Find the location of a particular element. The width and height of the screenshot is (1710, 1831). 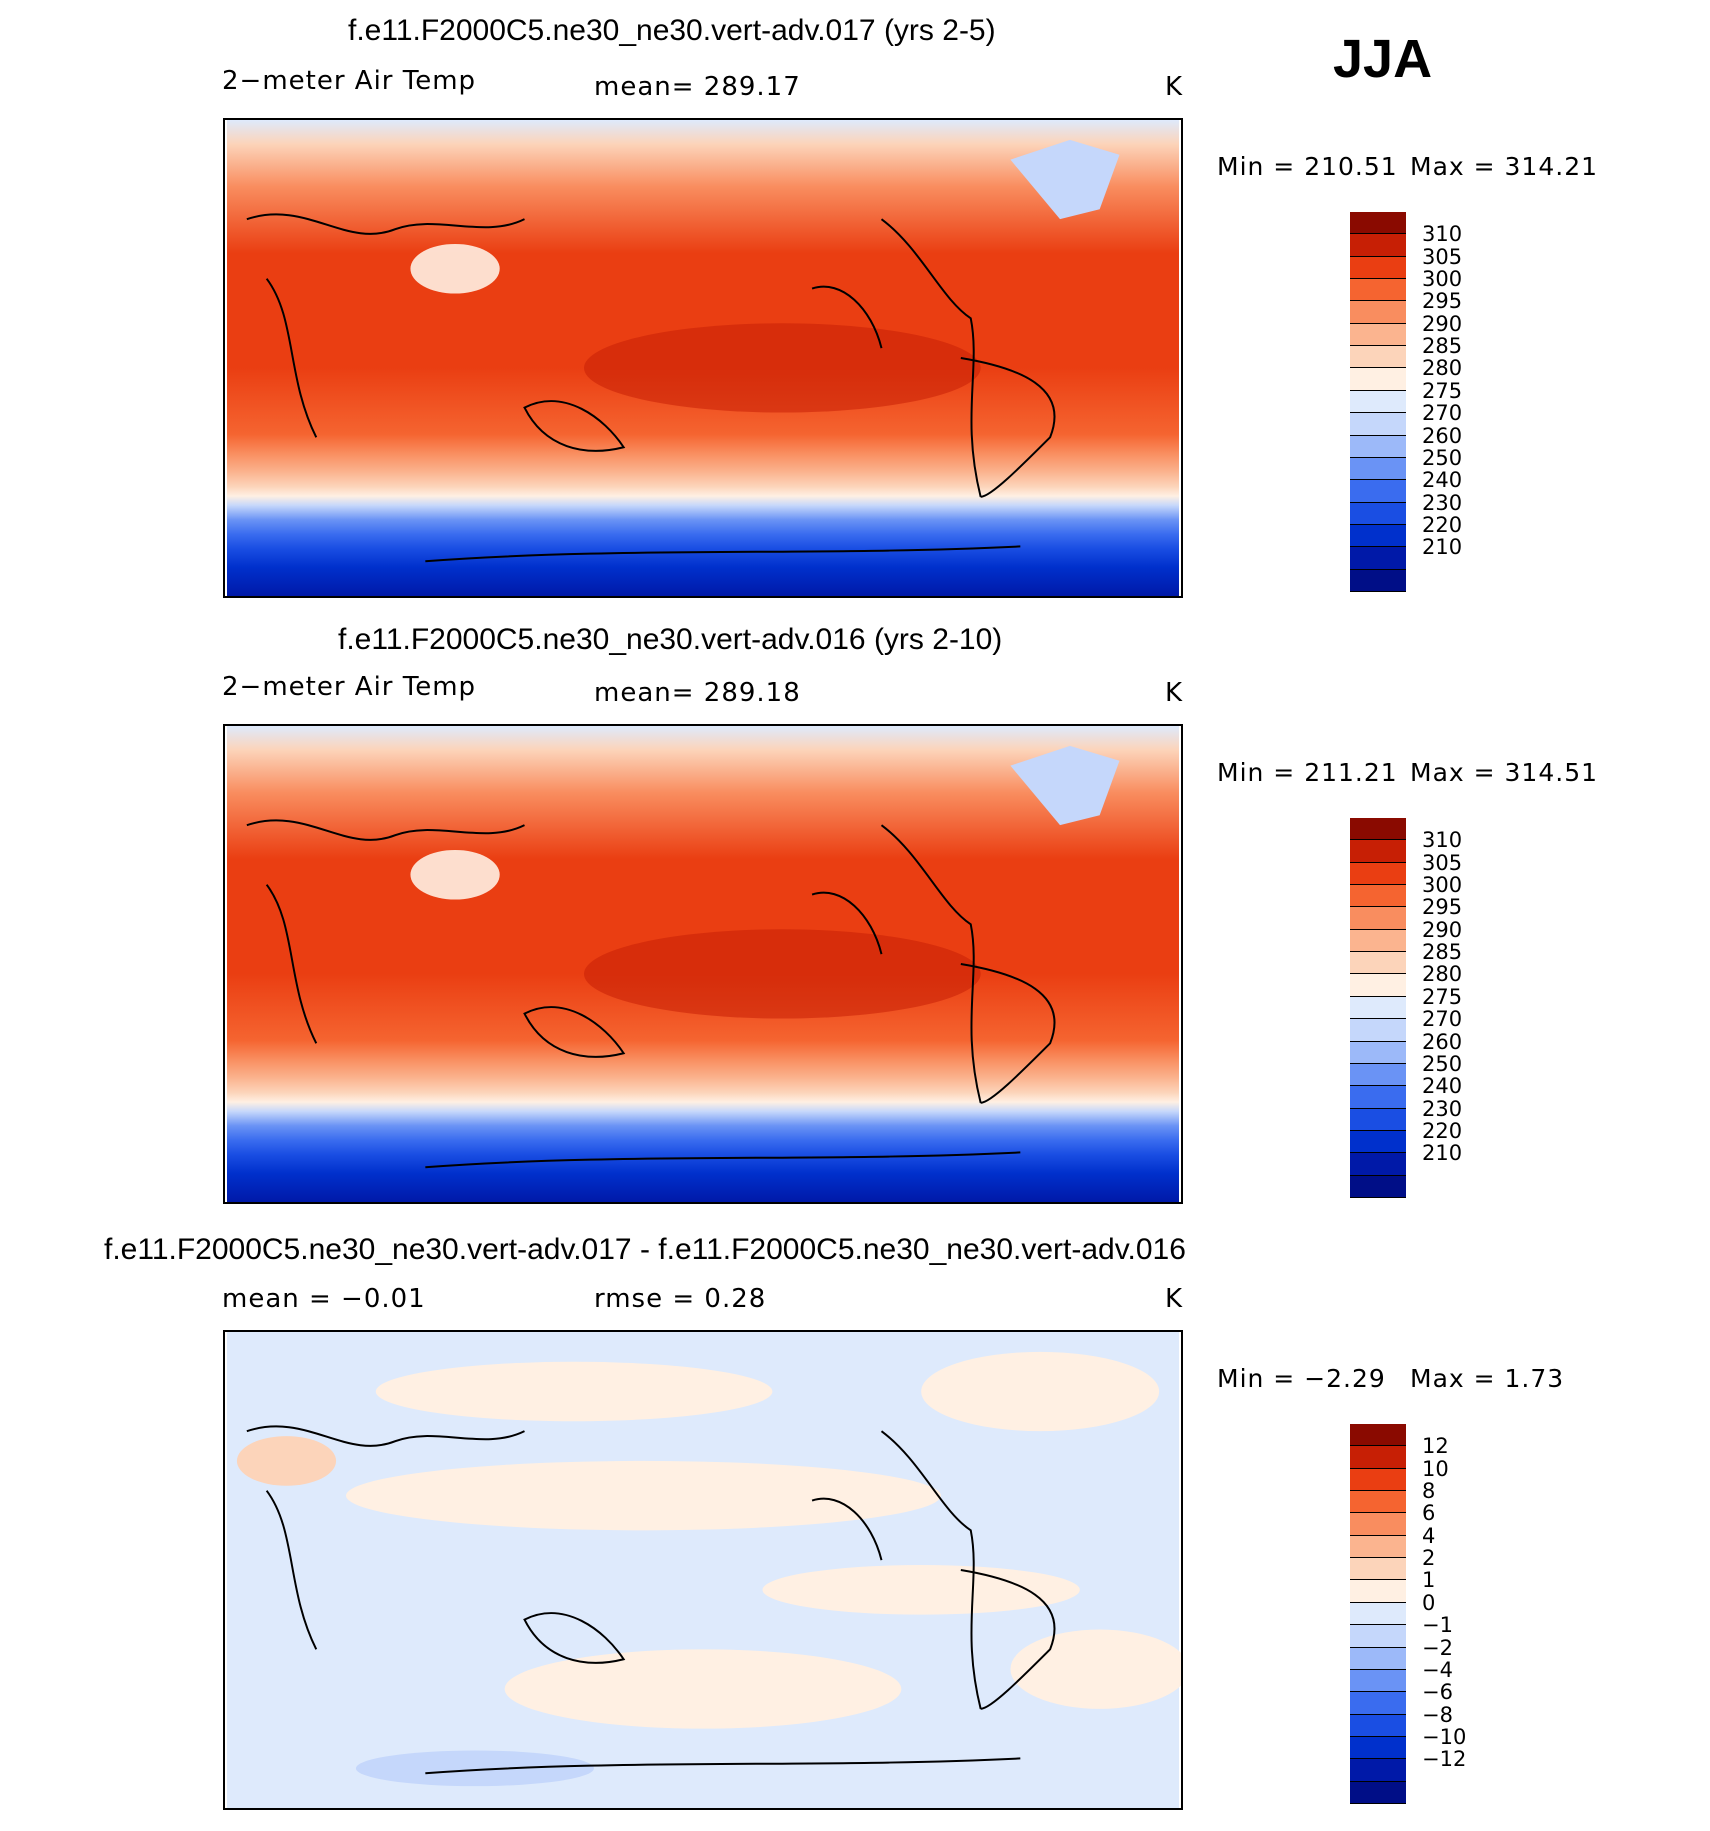

panel-2-min: Min = 211.21 is located at coordinates (1307, 772).